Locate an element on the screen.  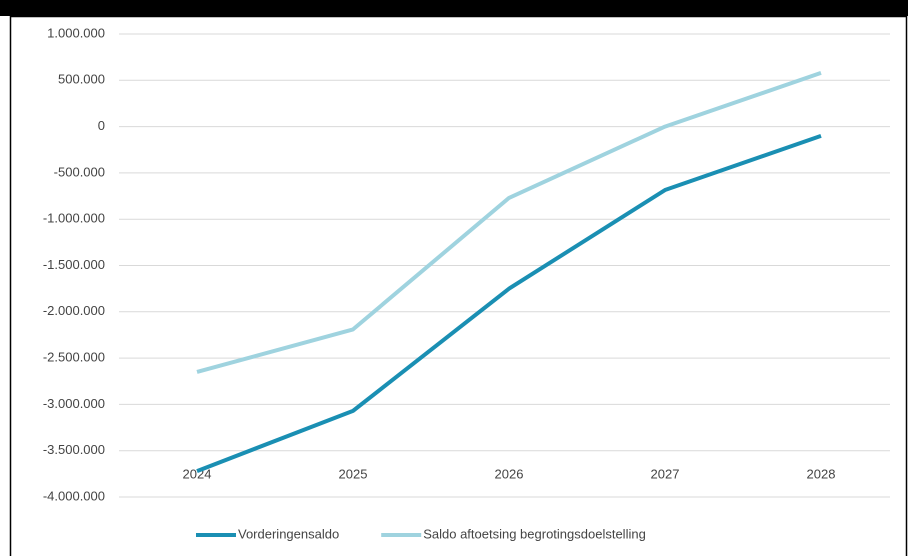
y-tick-label: -2.500.000 is located at coordinates (74, 357).